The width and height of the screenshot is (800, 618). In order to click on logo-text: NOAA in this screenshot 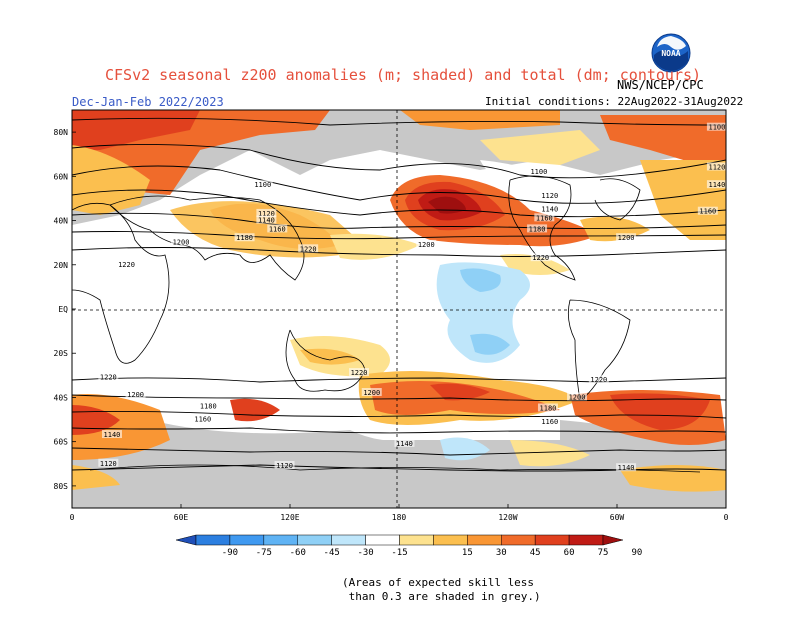, I will do `click(670, 53)`.